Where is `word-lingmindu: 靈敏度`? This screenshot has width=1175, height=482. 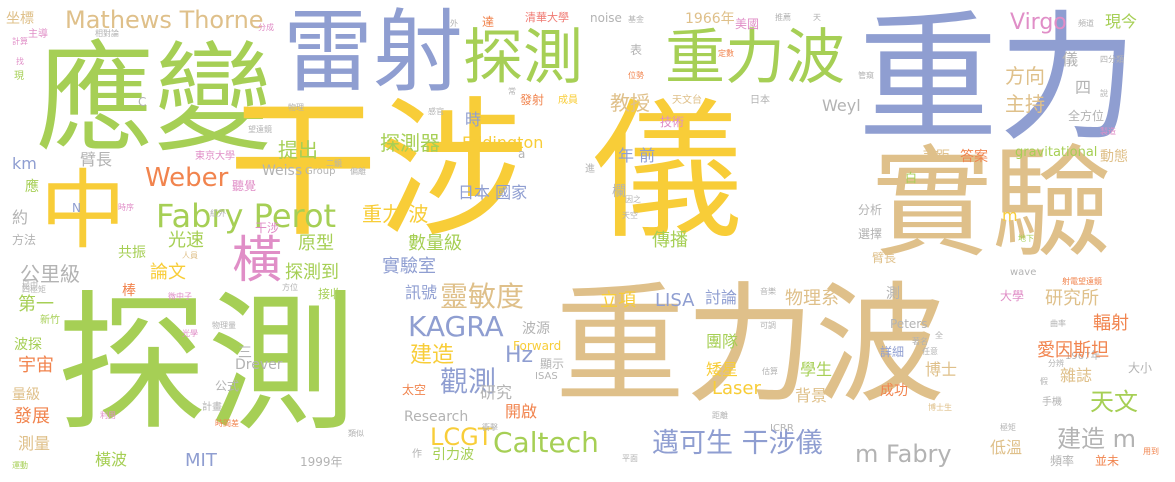 word-lingmindu: 靈敏度 is located at coordinates (482, 296).